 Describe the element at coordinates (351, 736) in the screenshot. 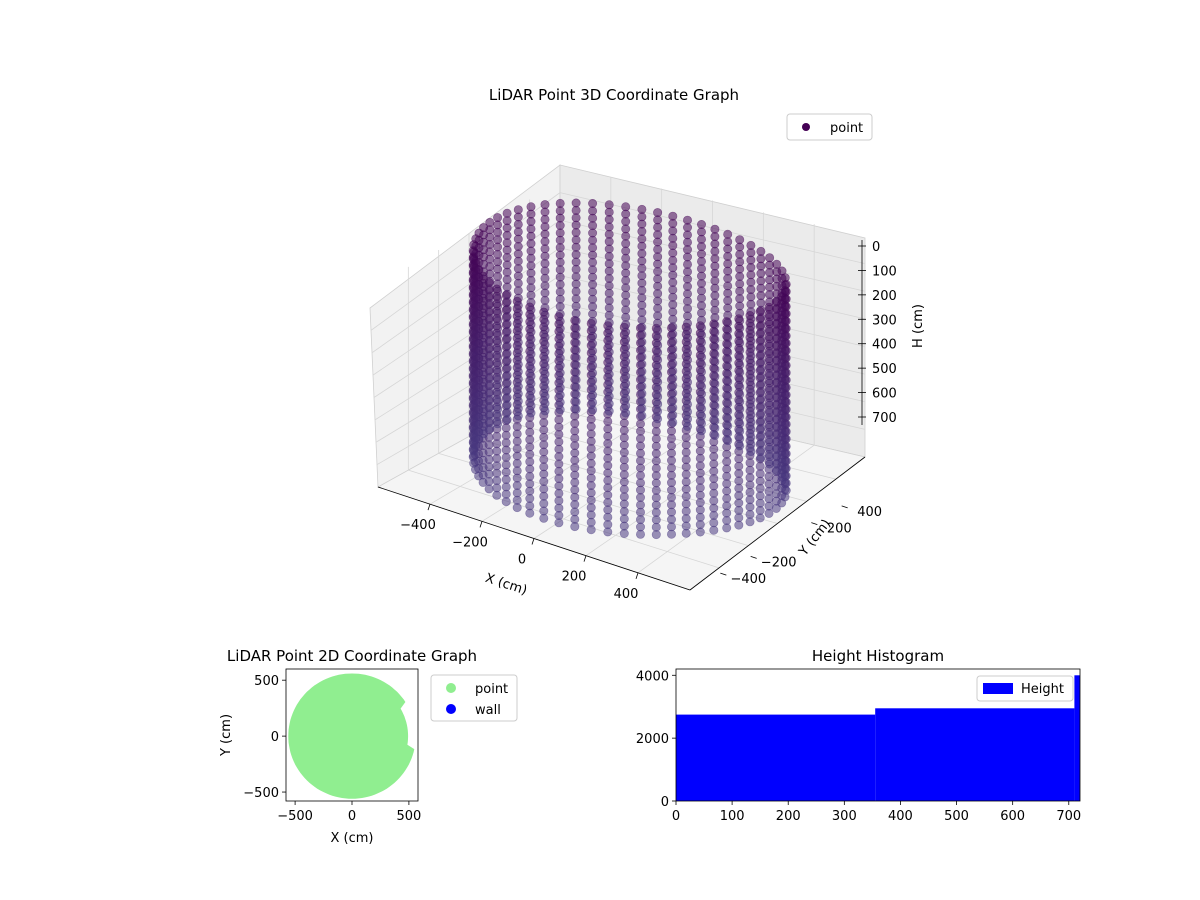

I see `chart-2d-point-area` at that location.